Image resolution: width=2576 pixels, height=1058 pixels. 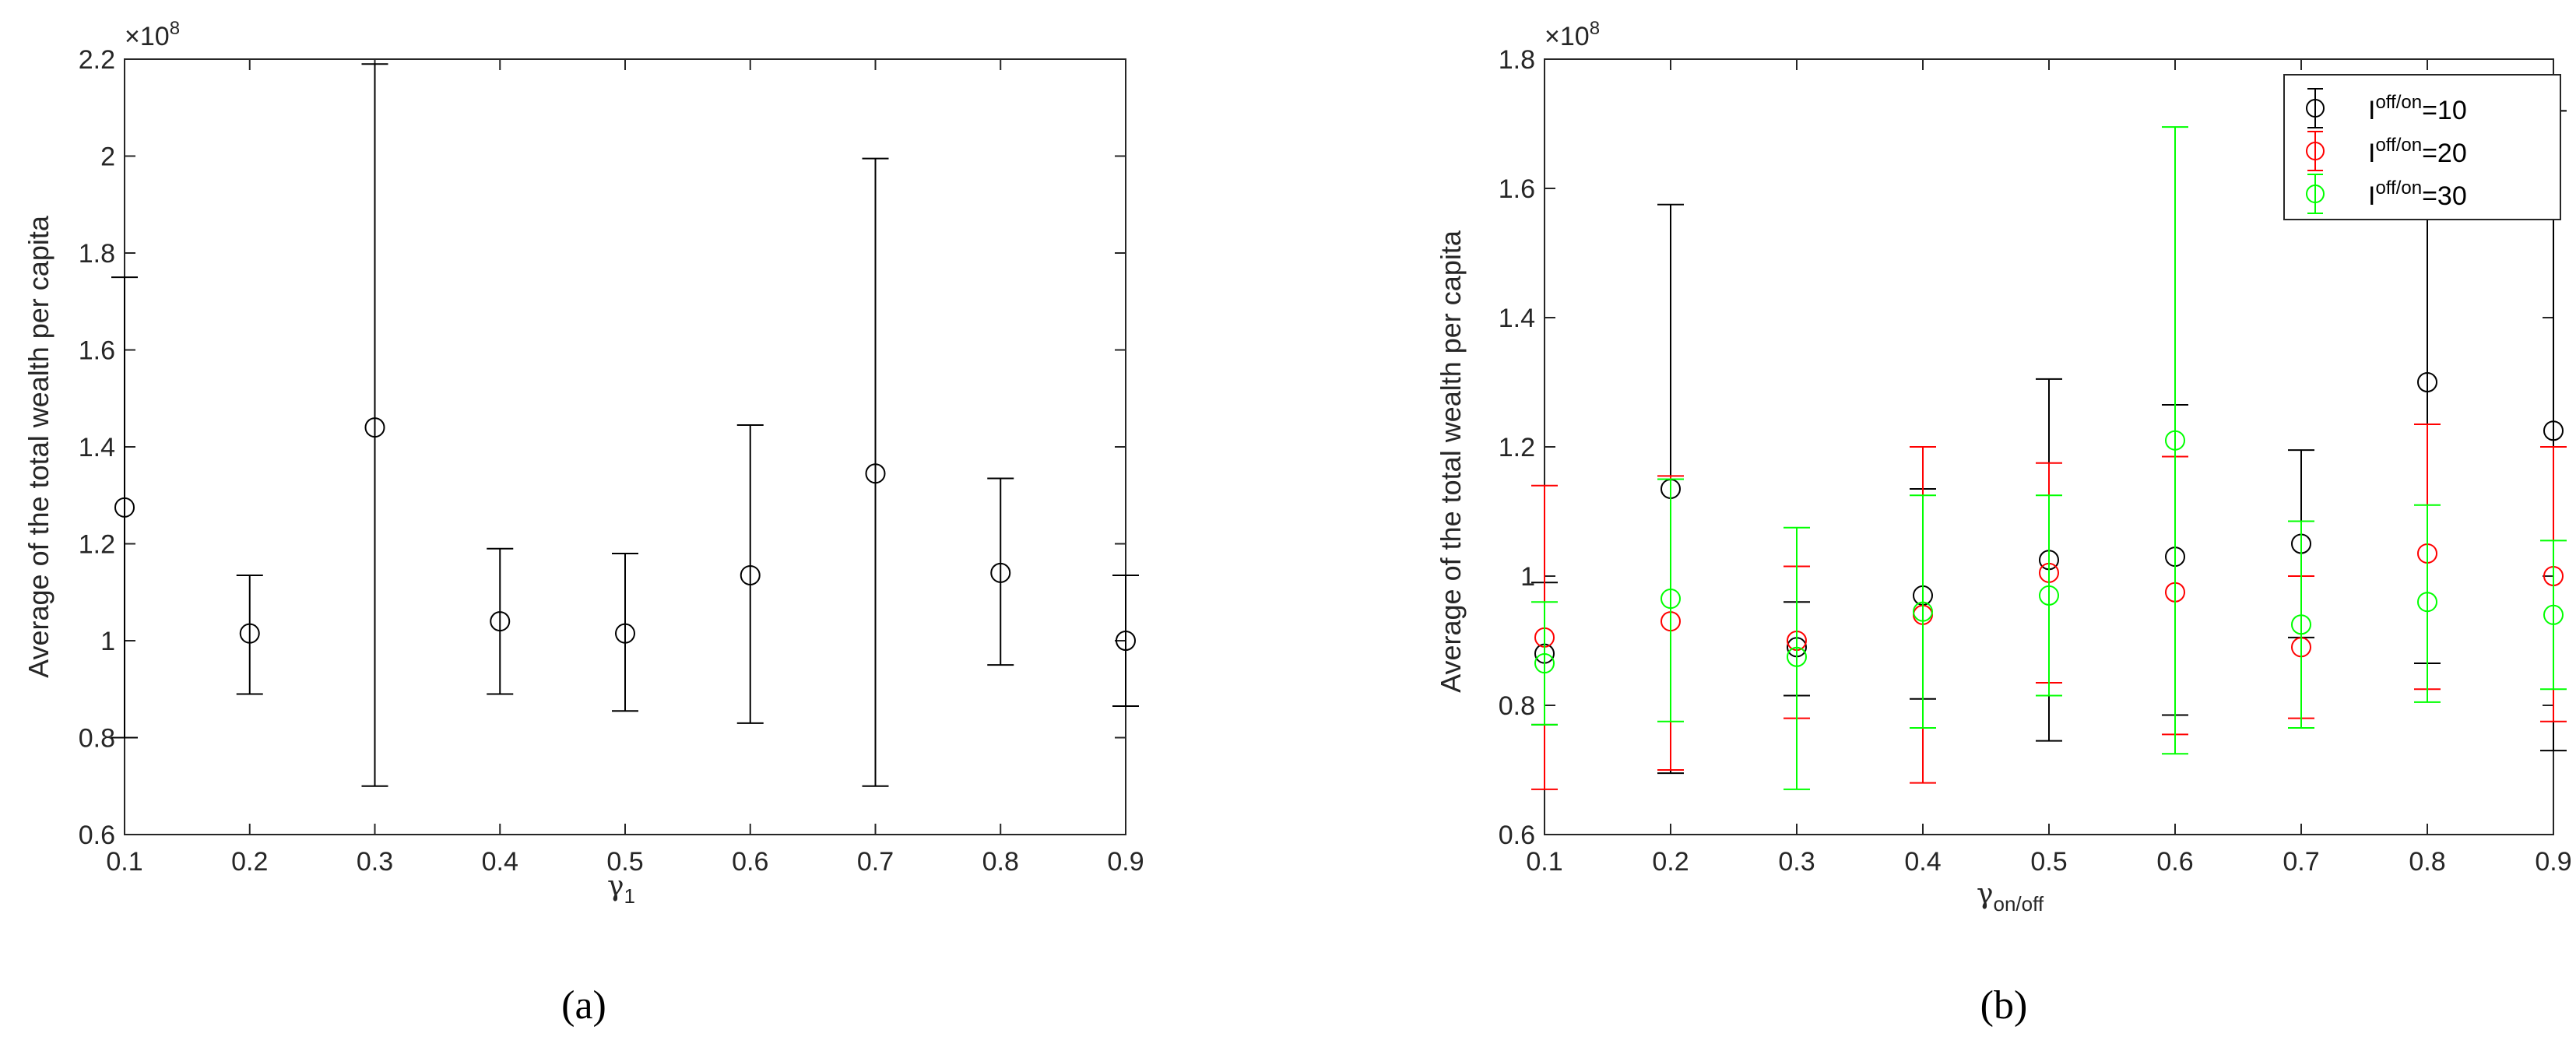 What do you see at coordinates (584, 1006) in the screenshot?
I see `panel-caption-a: (a)` at bounding box center [584, 1006].